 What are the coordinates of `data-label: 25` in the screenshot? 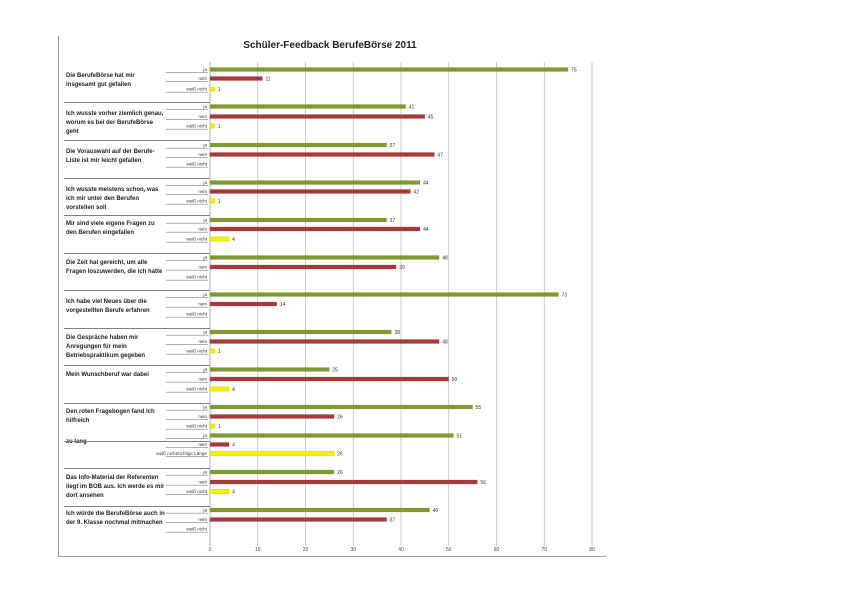 It's located at (335, 370).